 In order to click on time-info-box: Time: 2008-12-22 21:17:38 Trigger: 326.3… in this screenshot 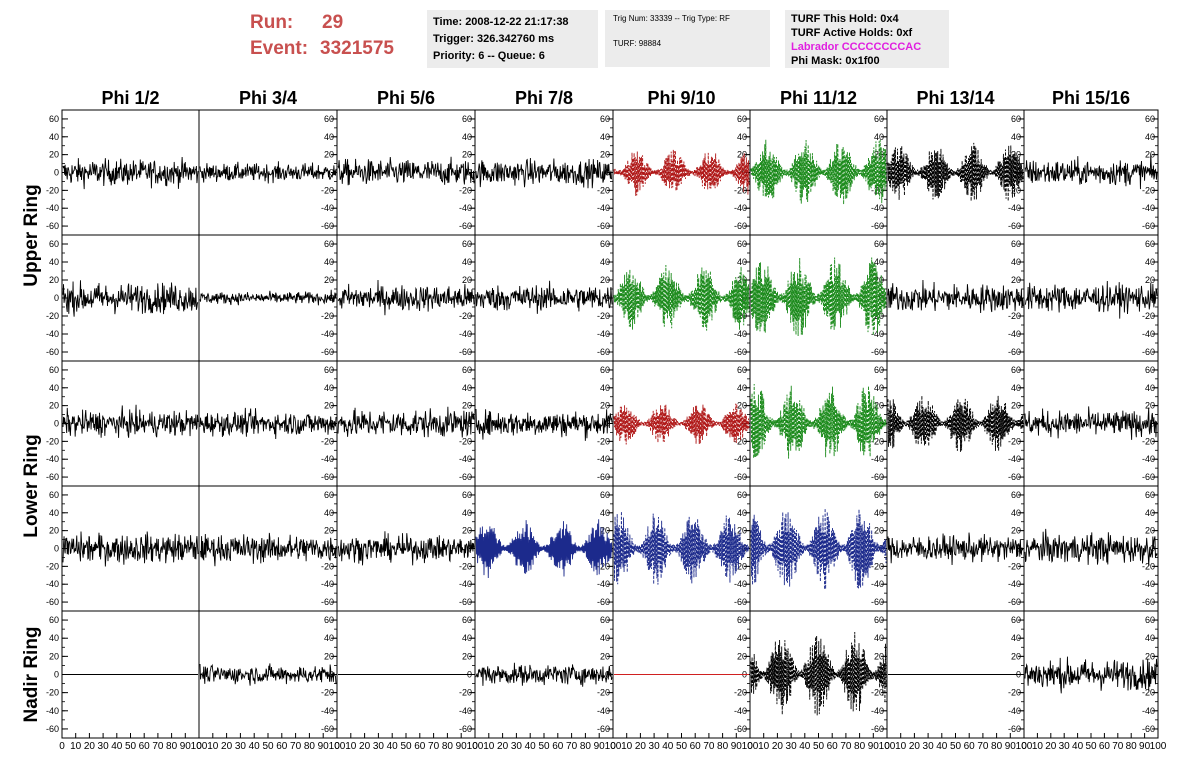, I will do `click(512, 39)`.